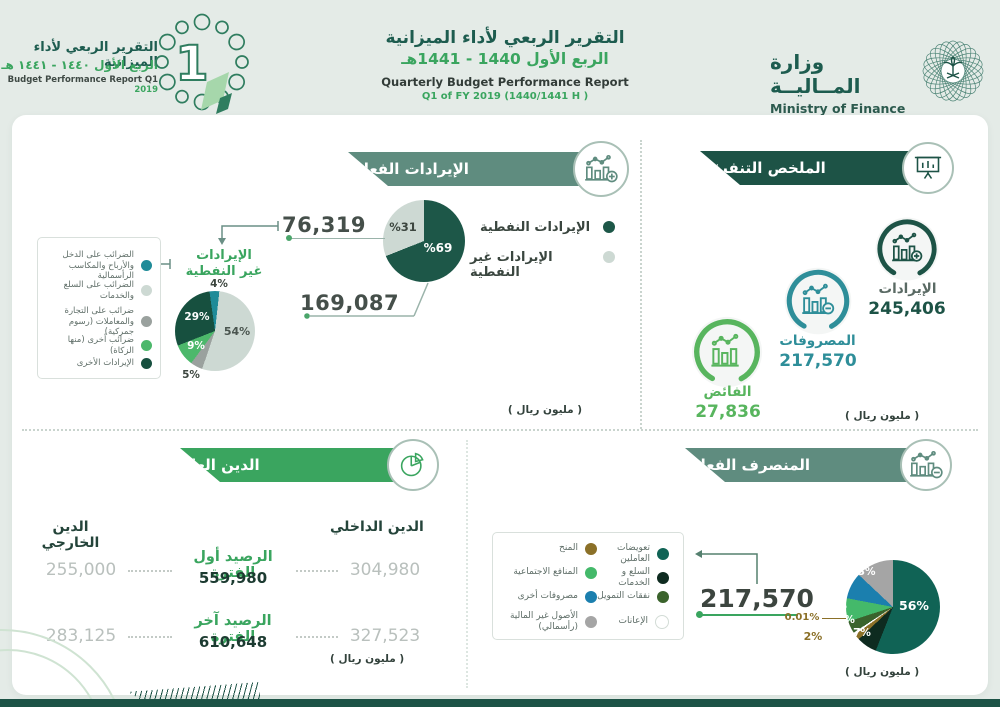 Image resolution: width=1000 pixels, height=707 pixels. I want to click on expenditures-ring-value: 217,570, so click(818, 361).